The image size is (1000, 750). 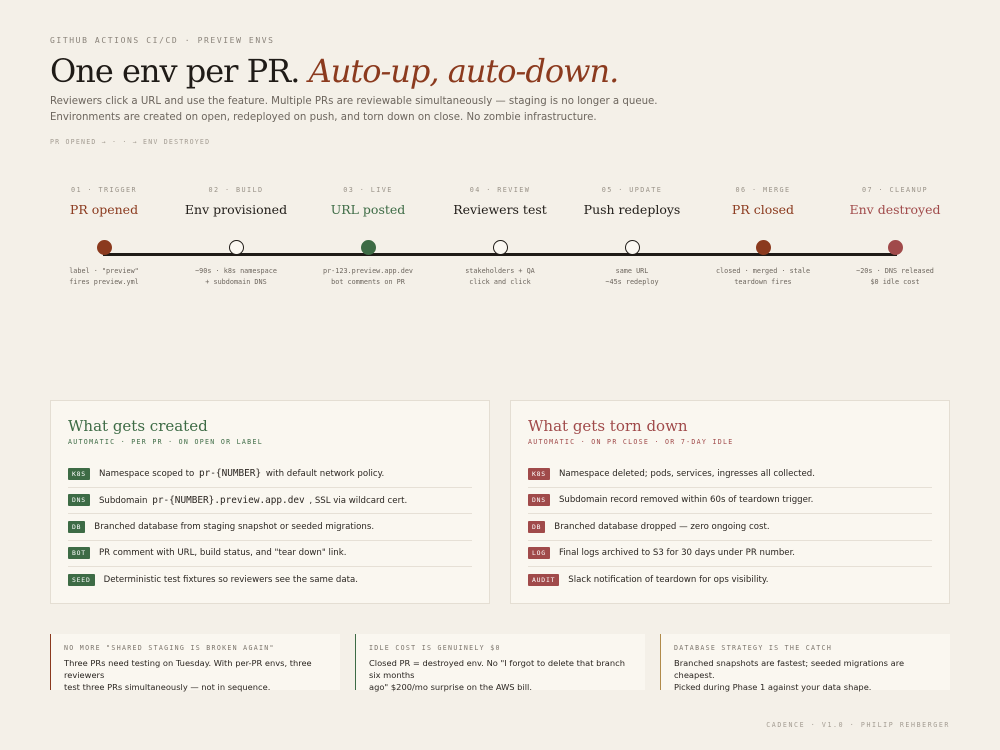 I want to click on stage-note: same URL ~45s redeploy, so click(x=632, y=277).